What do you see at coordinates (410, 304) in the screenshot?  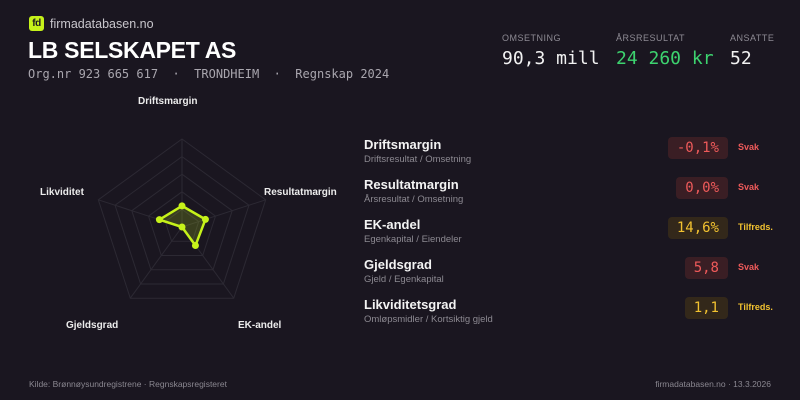 I see `metric-name: Likviditetsgrad` at bounding box center [410, 304].